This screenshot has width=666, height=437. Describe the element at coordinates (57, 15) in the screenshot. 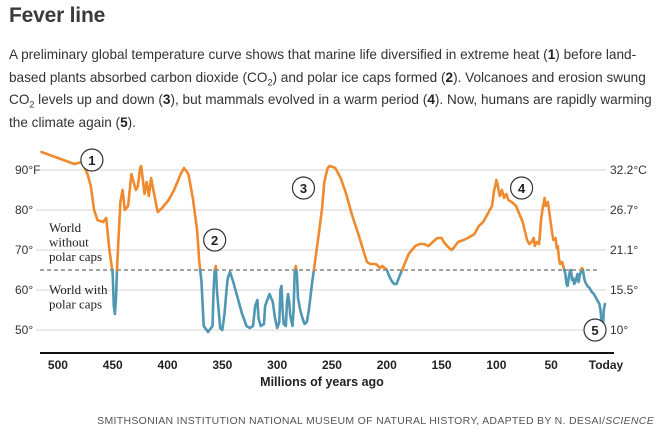

I see `chart-title: Fever line` at that location.